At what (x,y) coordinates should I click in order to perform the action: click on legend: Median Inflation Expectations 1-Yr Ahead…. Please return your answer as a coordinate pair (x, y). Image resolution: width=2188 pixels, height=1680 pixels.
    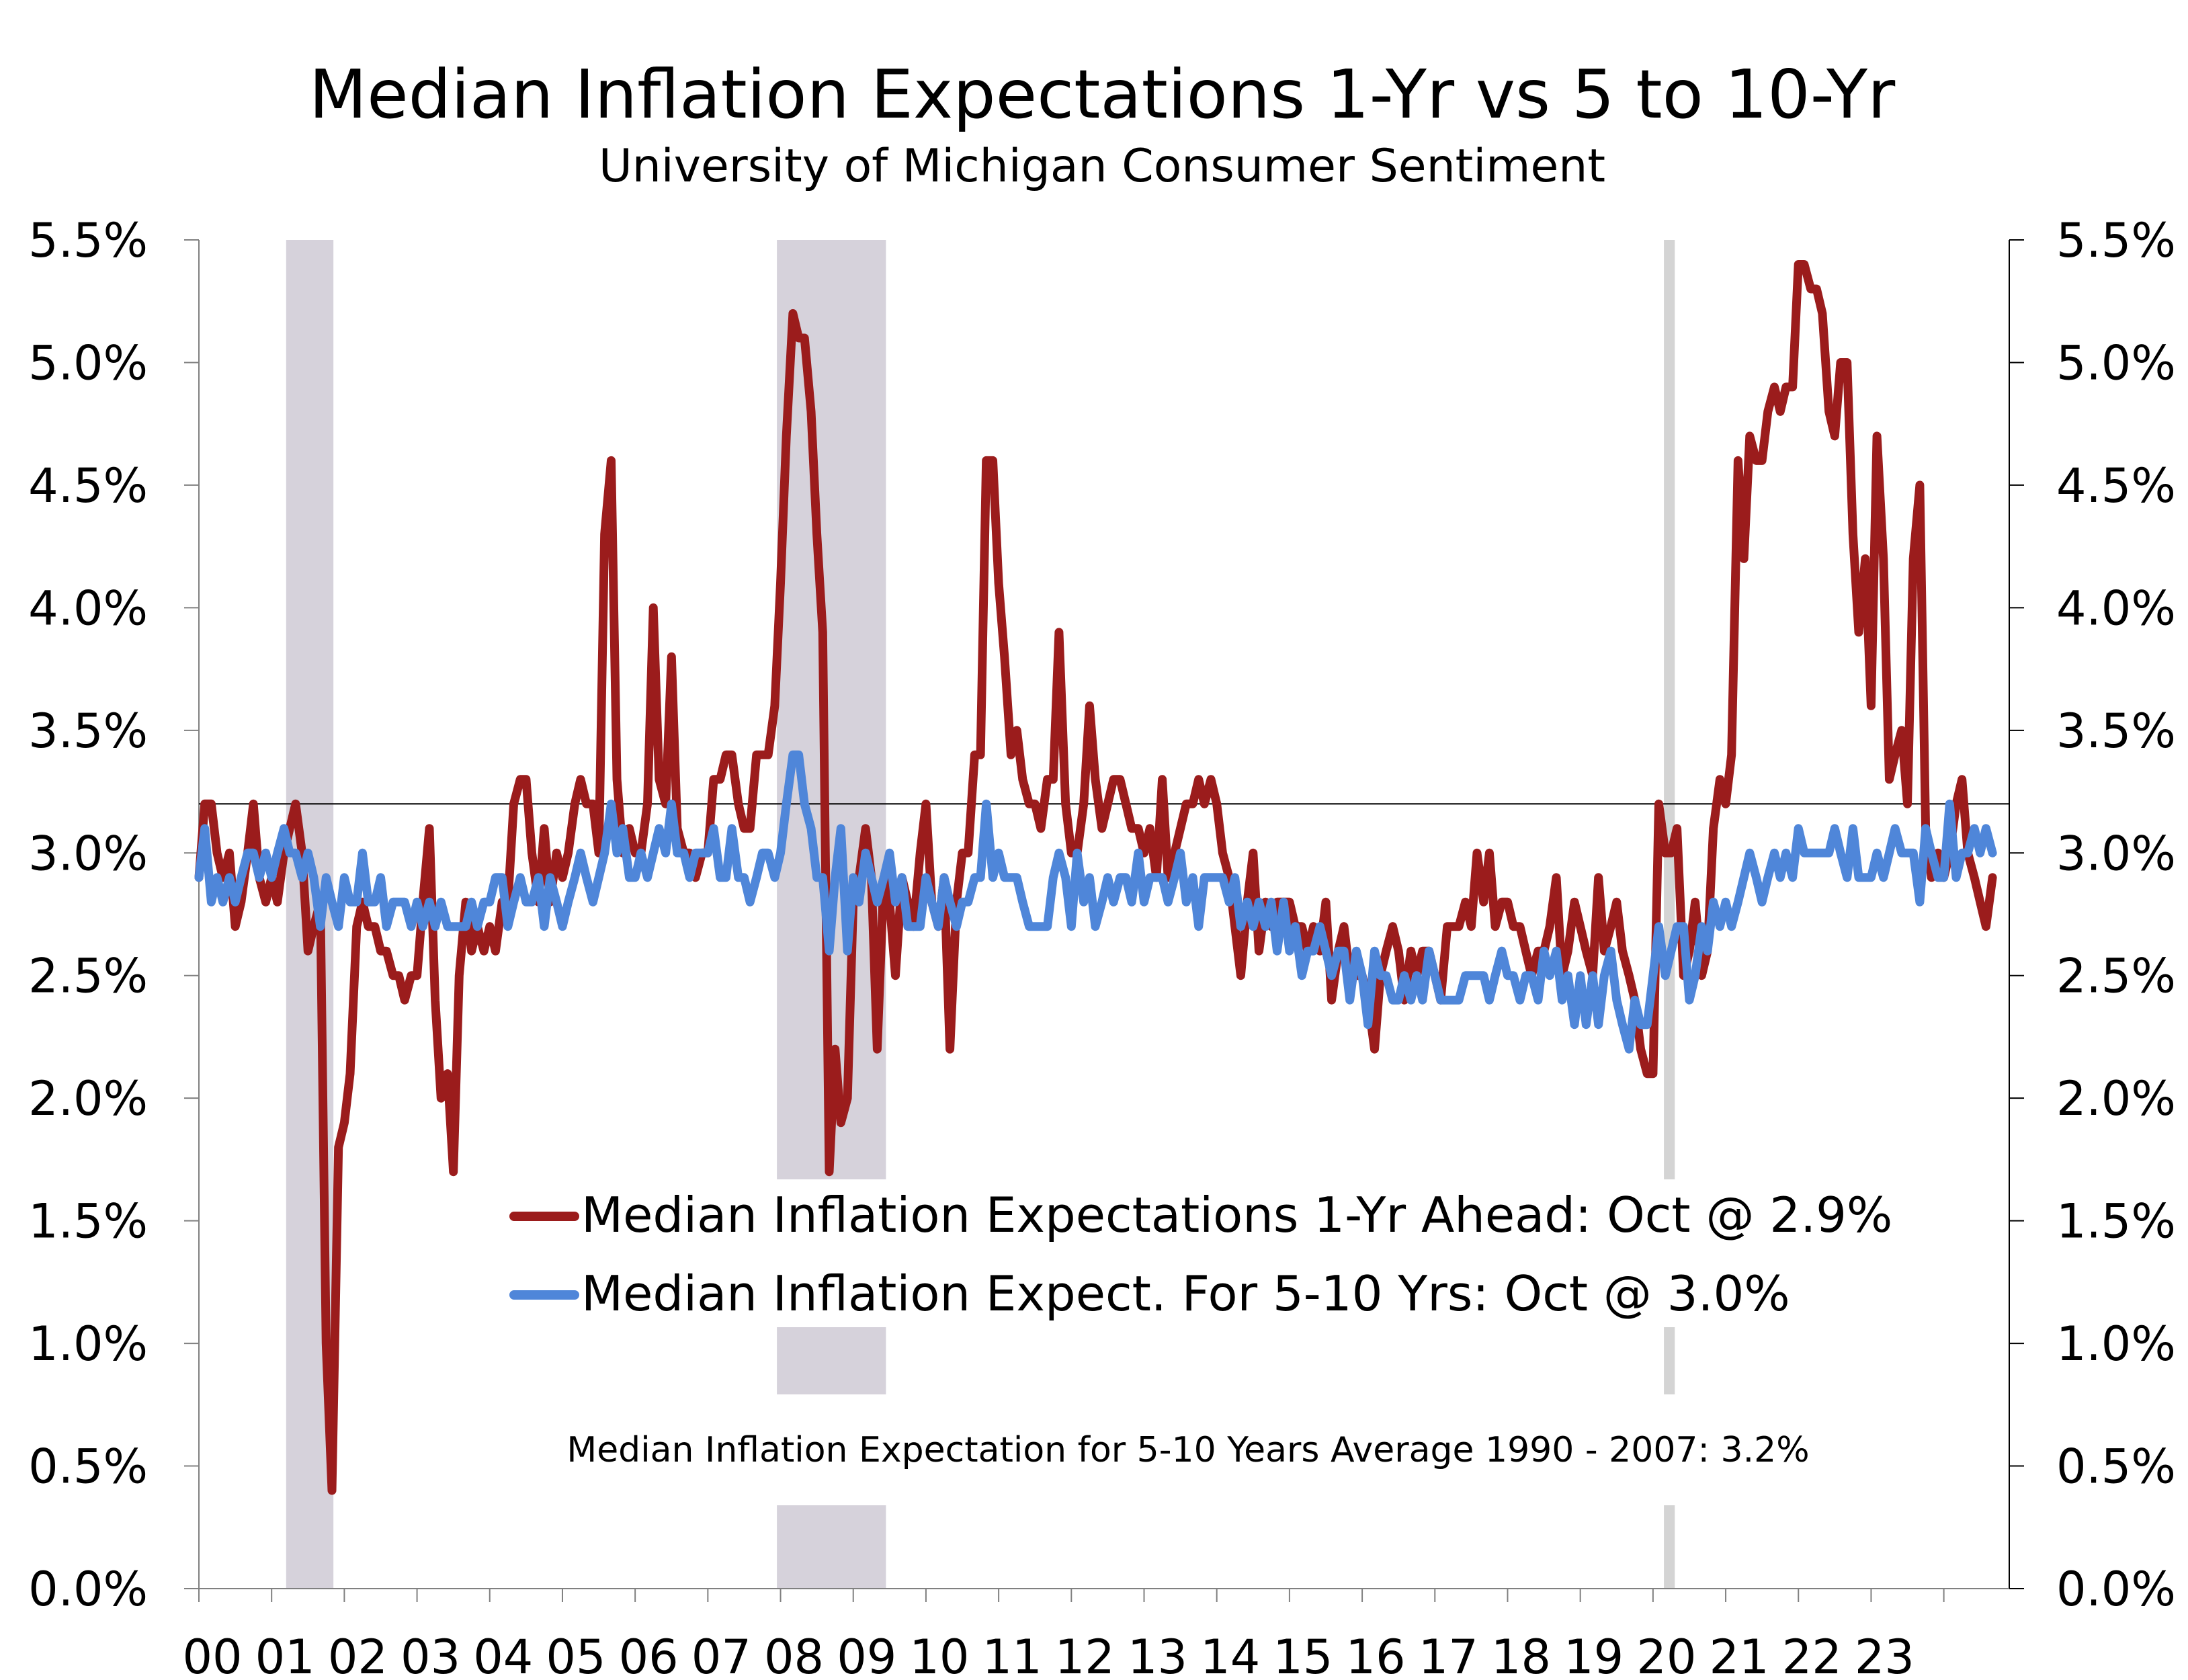
    Looking at the image, I should click on (1229, 1253).